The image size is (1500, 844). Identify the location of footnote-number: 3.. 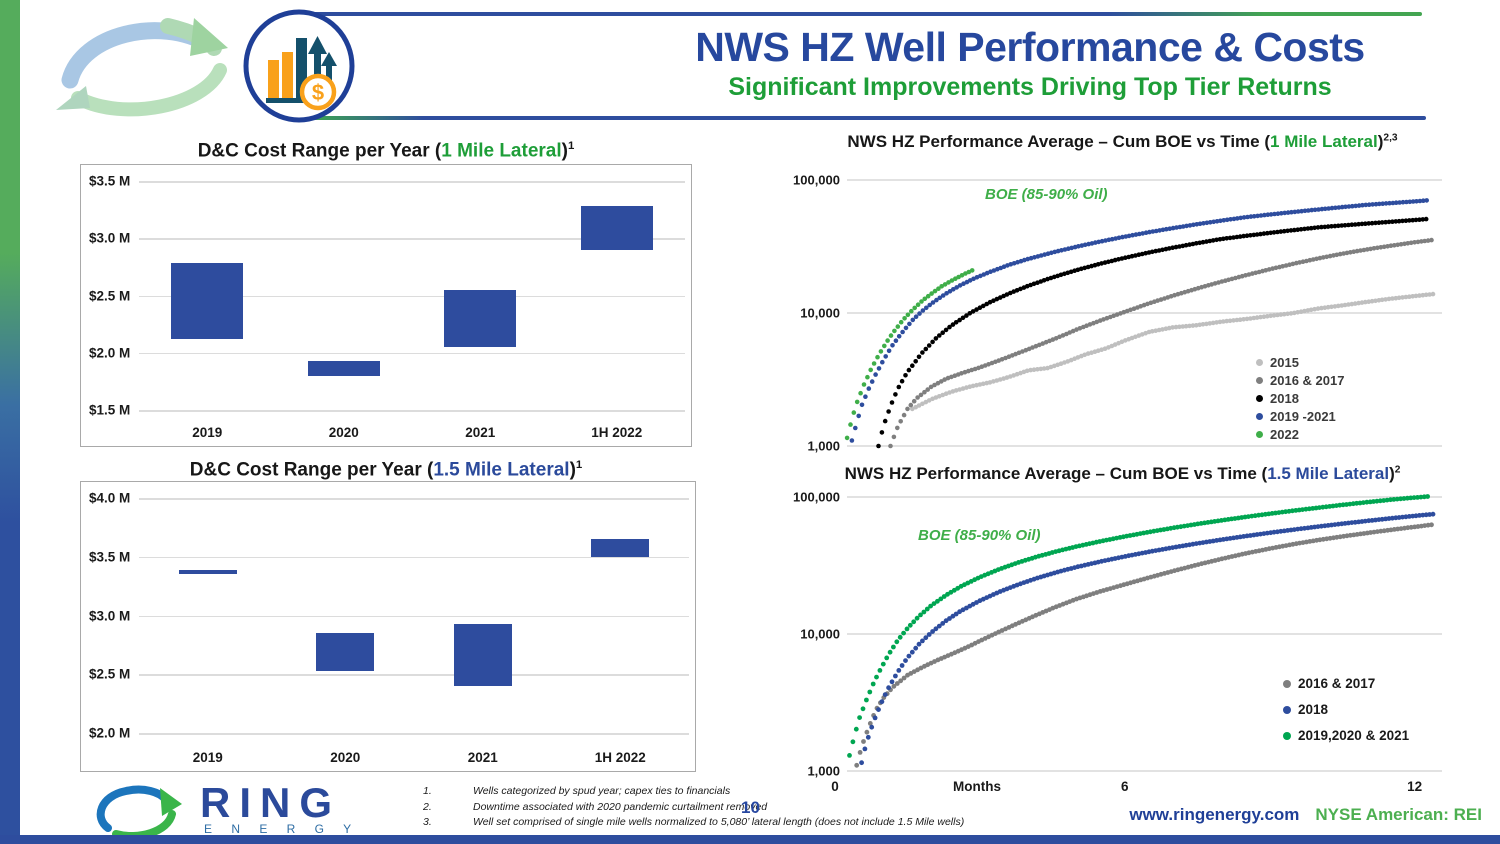
(427, 822).